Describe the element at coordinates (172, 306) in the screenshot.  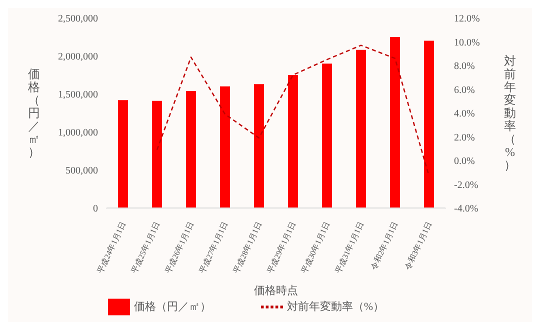
I see `legend-label: 価格（円／㎡）` at that location.